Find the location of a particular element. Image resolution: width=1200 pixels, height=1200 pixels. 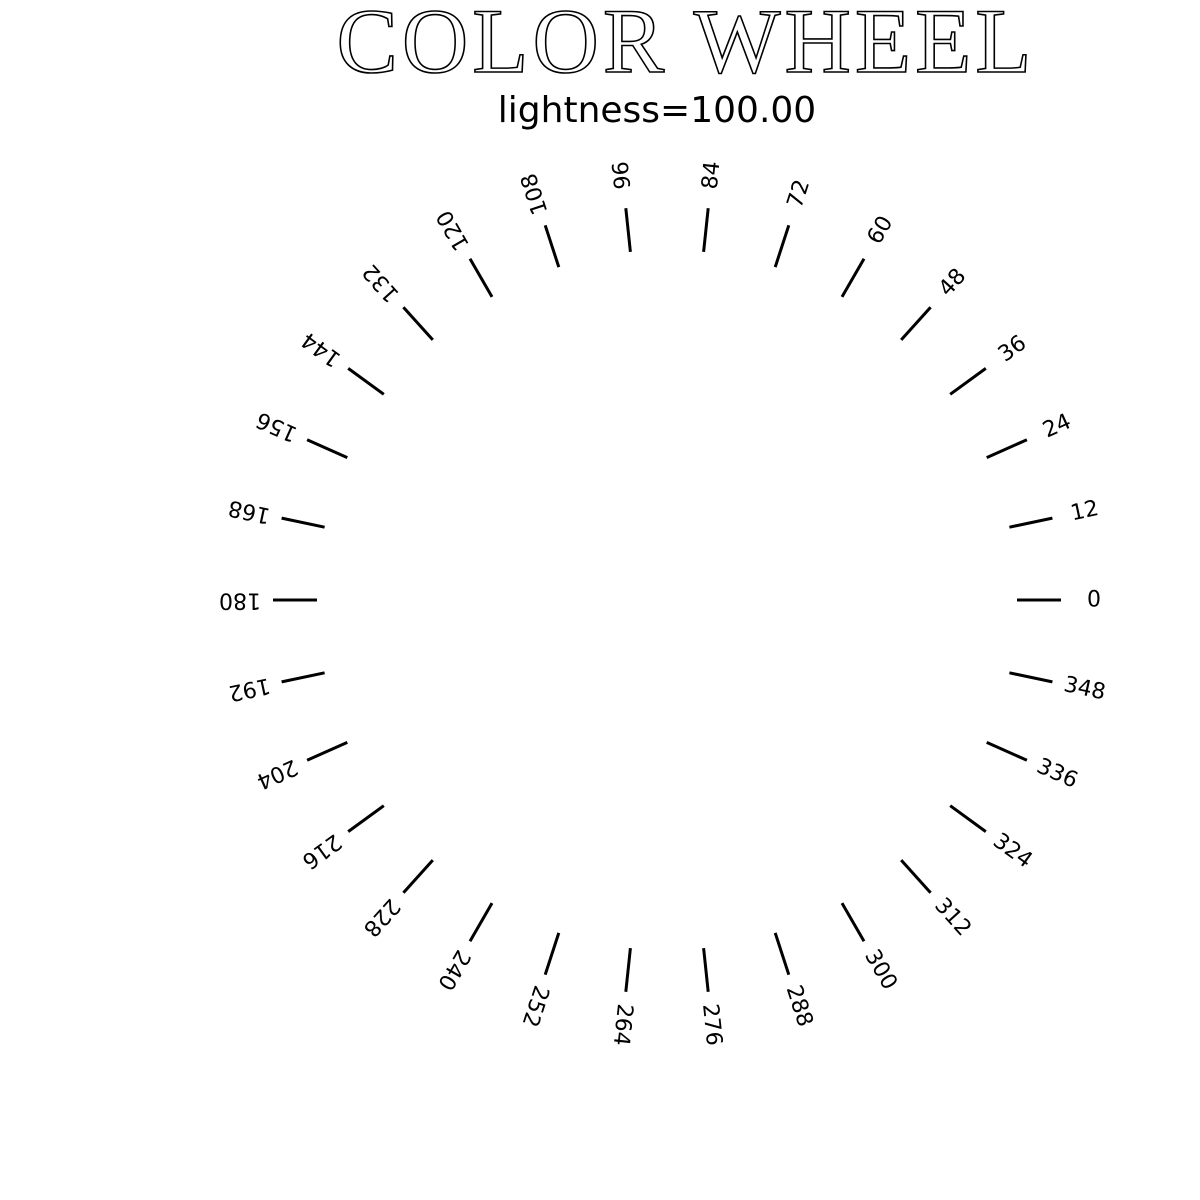

hue-label-132: 132 is located at coordinates (381, 283).